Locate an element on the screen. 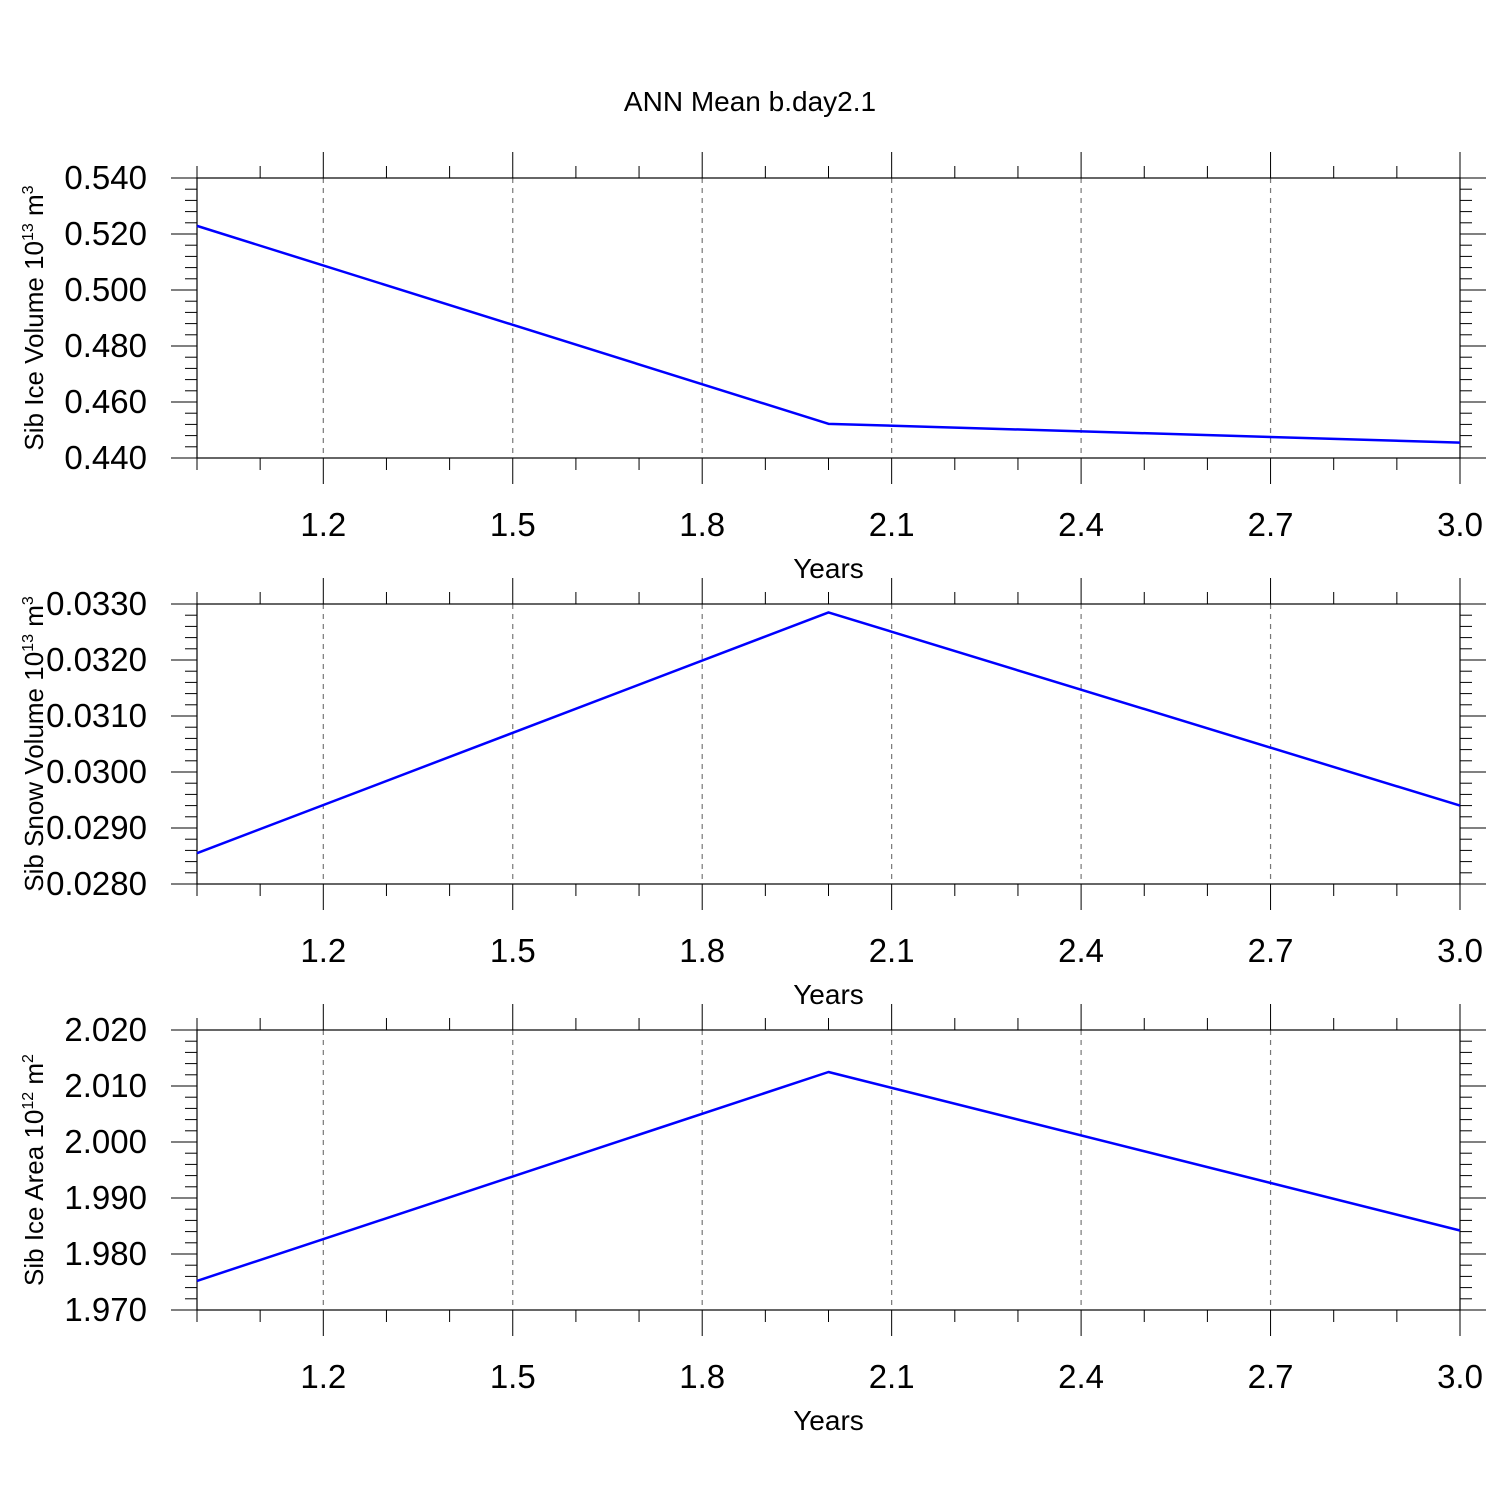 The width and height of the screenshot is (1500, 1500). y-tick-label: 0.0300 is located at coordinates (96, 771).